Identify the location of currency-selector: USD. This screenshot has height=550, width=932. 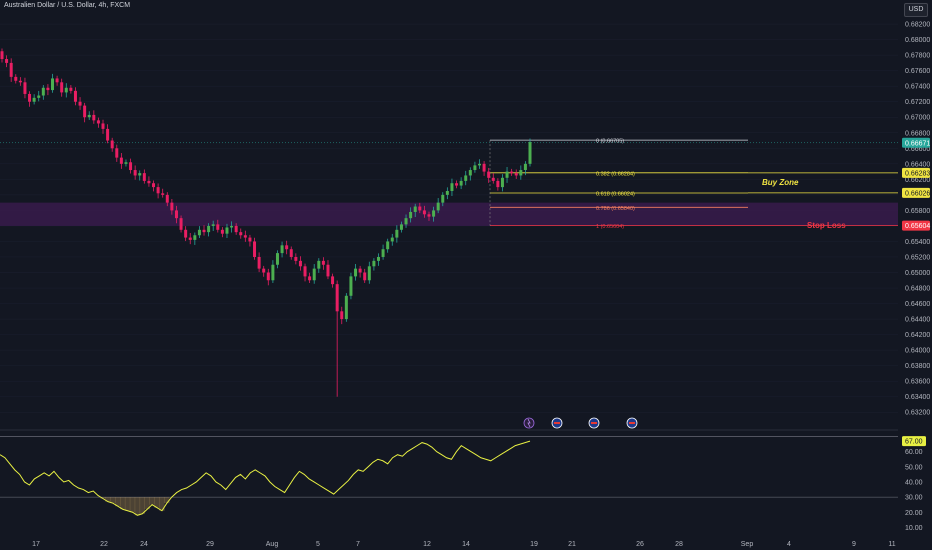
(916, 10).